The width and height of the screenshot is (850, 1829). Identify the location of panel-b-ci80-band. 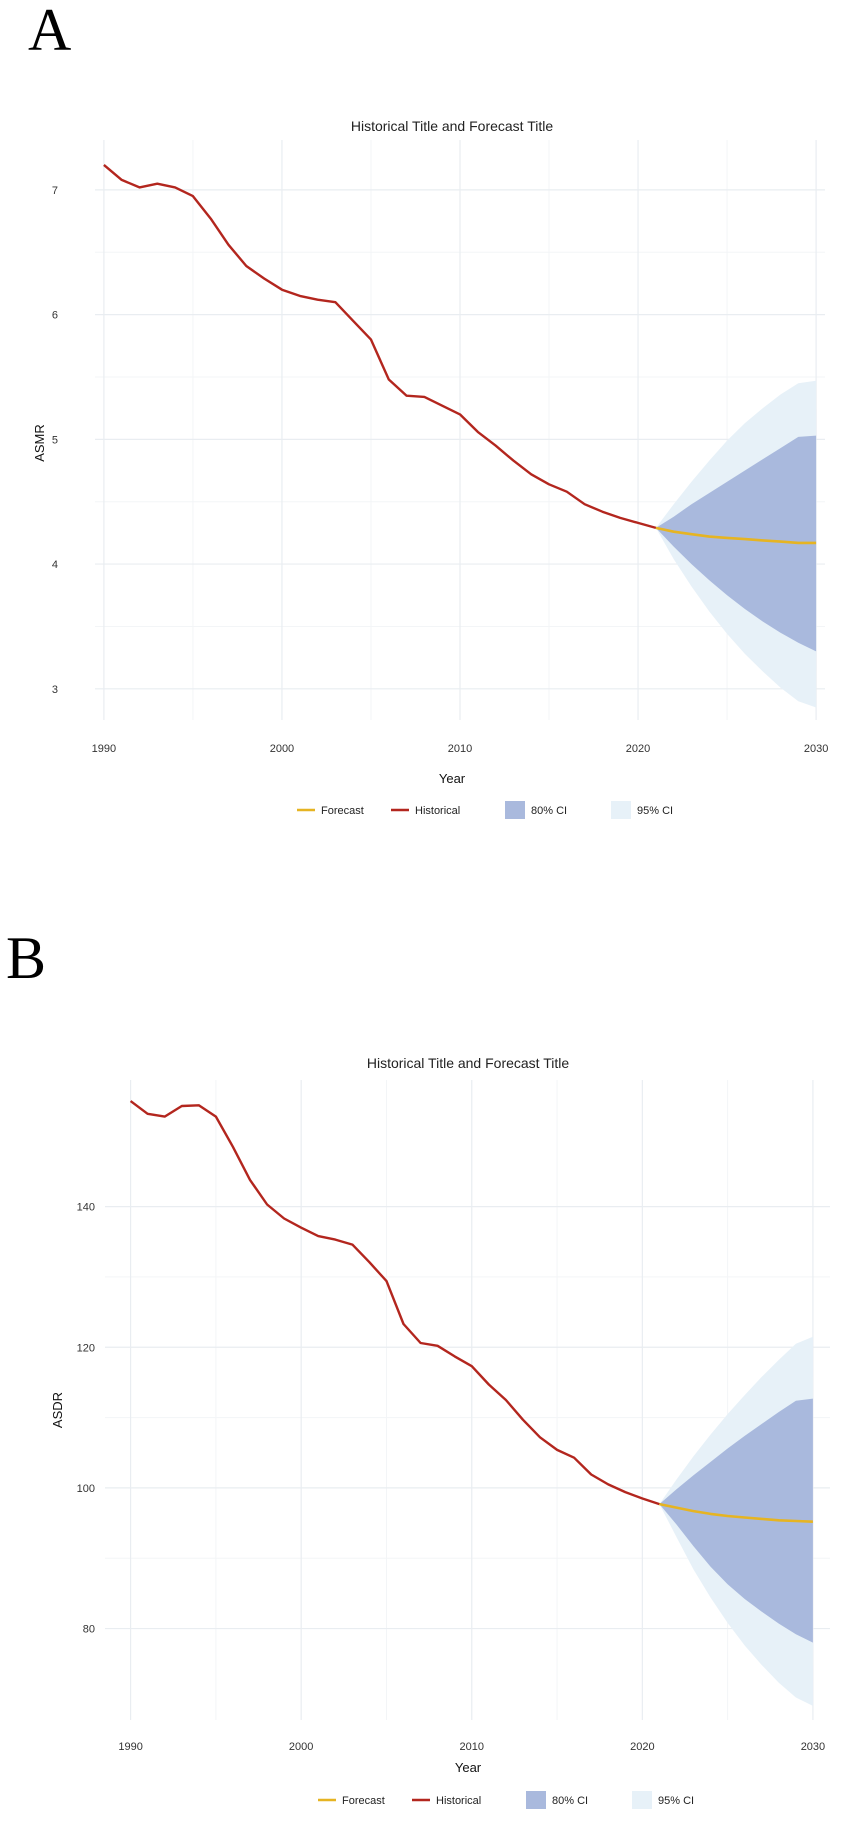
(736, 1520).